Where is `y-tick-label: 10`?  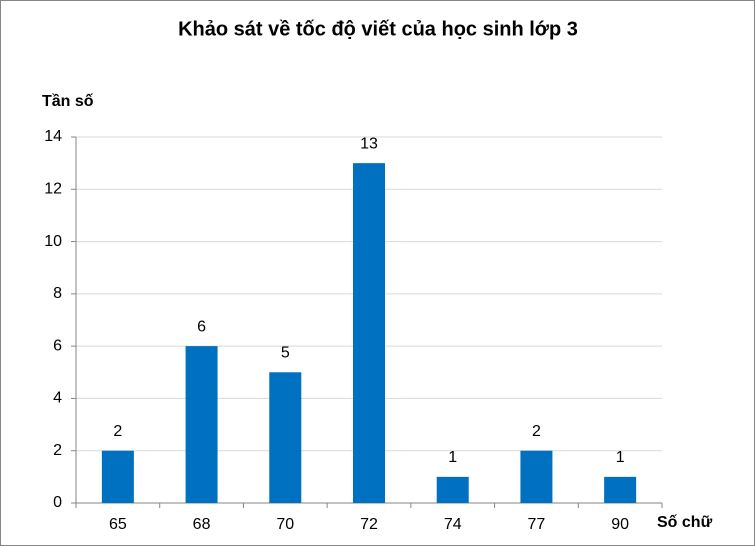 y-tick-label: 10 is located at coordinates (53, 241).